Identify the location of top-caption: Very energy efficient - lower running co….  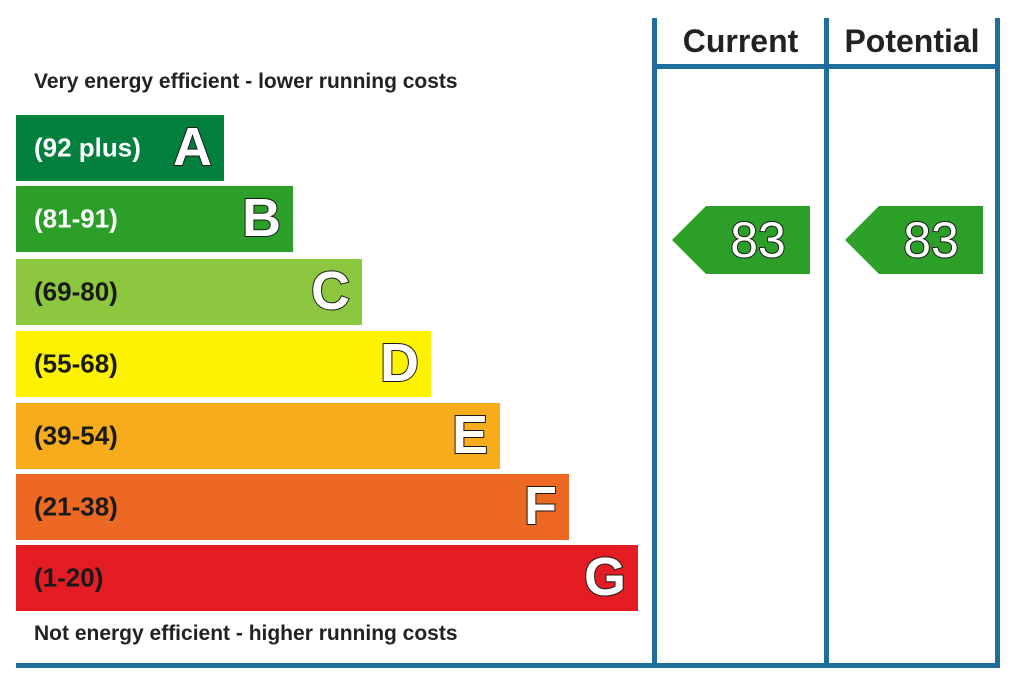
(246, 81).